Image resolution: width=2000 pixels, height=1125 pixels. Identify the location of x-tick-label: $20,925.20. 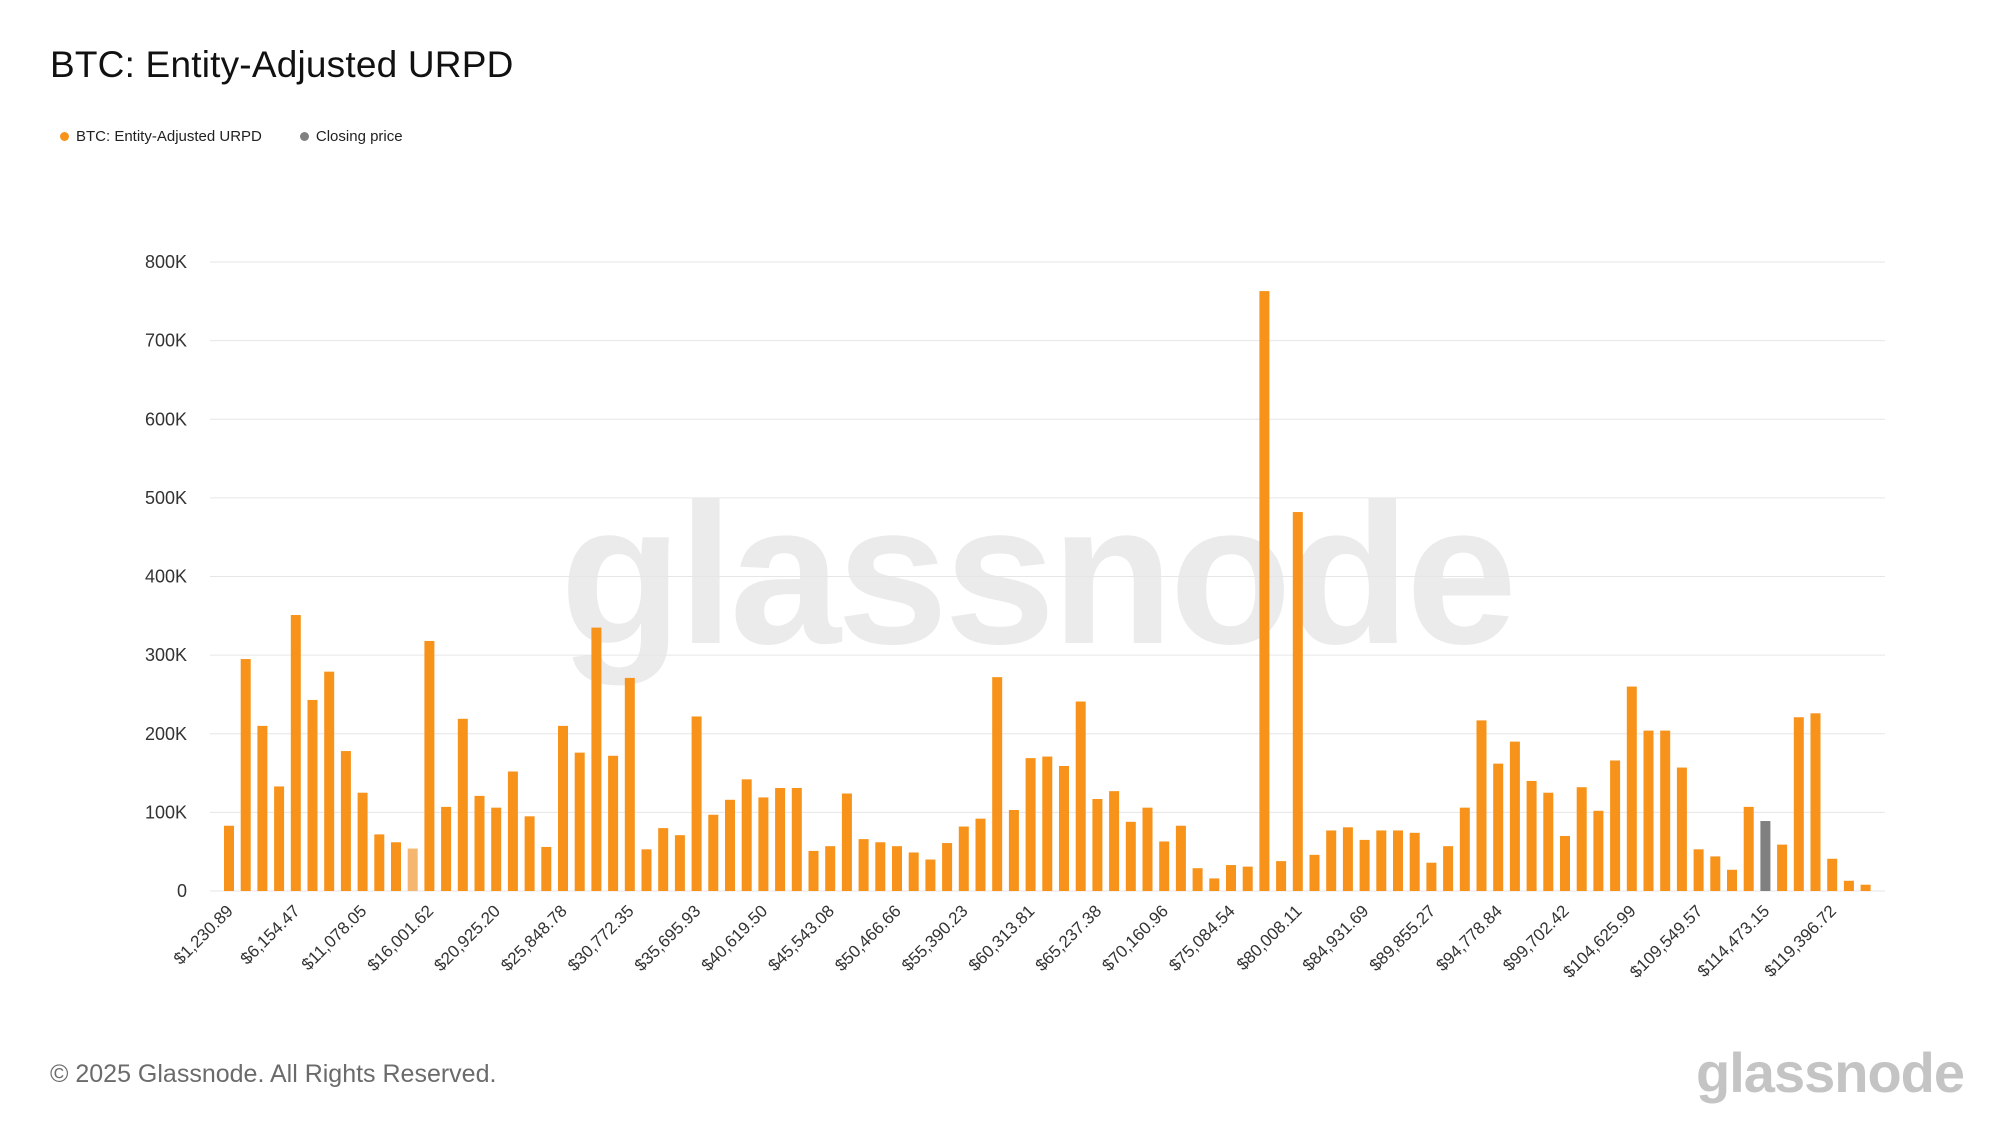
(467, 938).